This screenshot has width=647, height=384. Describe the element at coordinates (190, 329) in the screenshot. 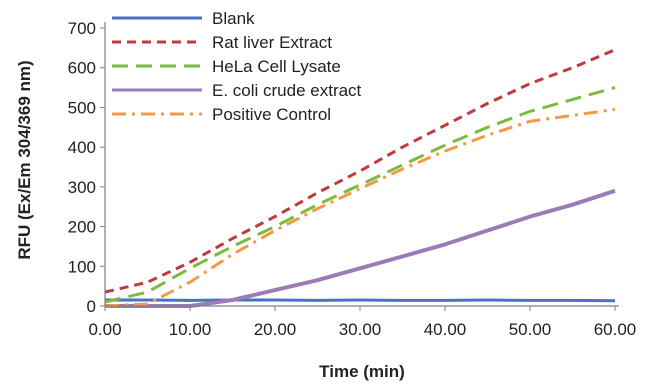

I see `x-tick-label: 10.00` at that location.